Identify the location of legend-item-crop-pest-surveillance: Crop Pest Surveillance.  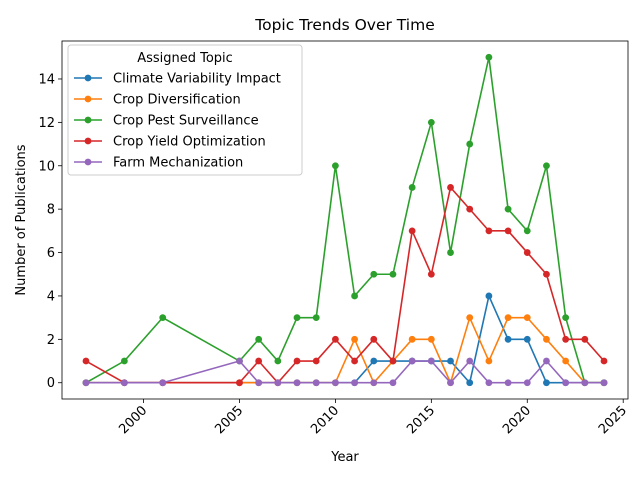
(166, 121).